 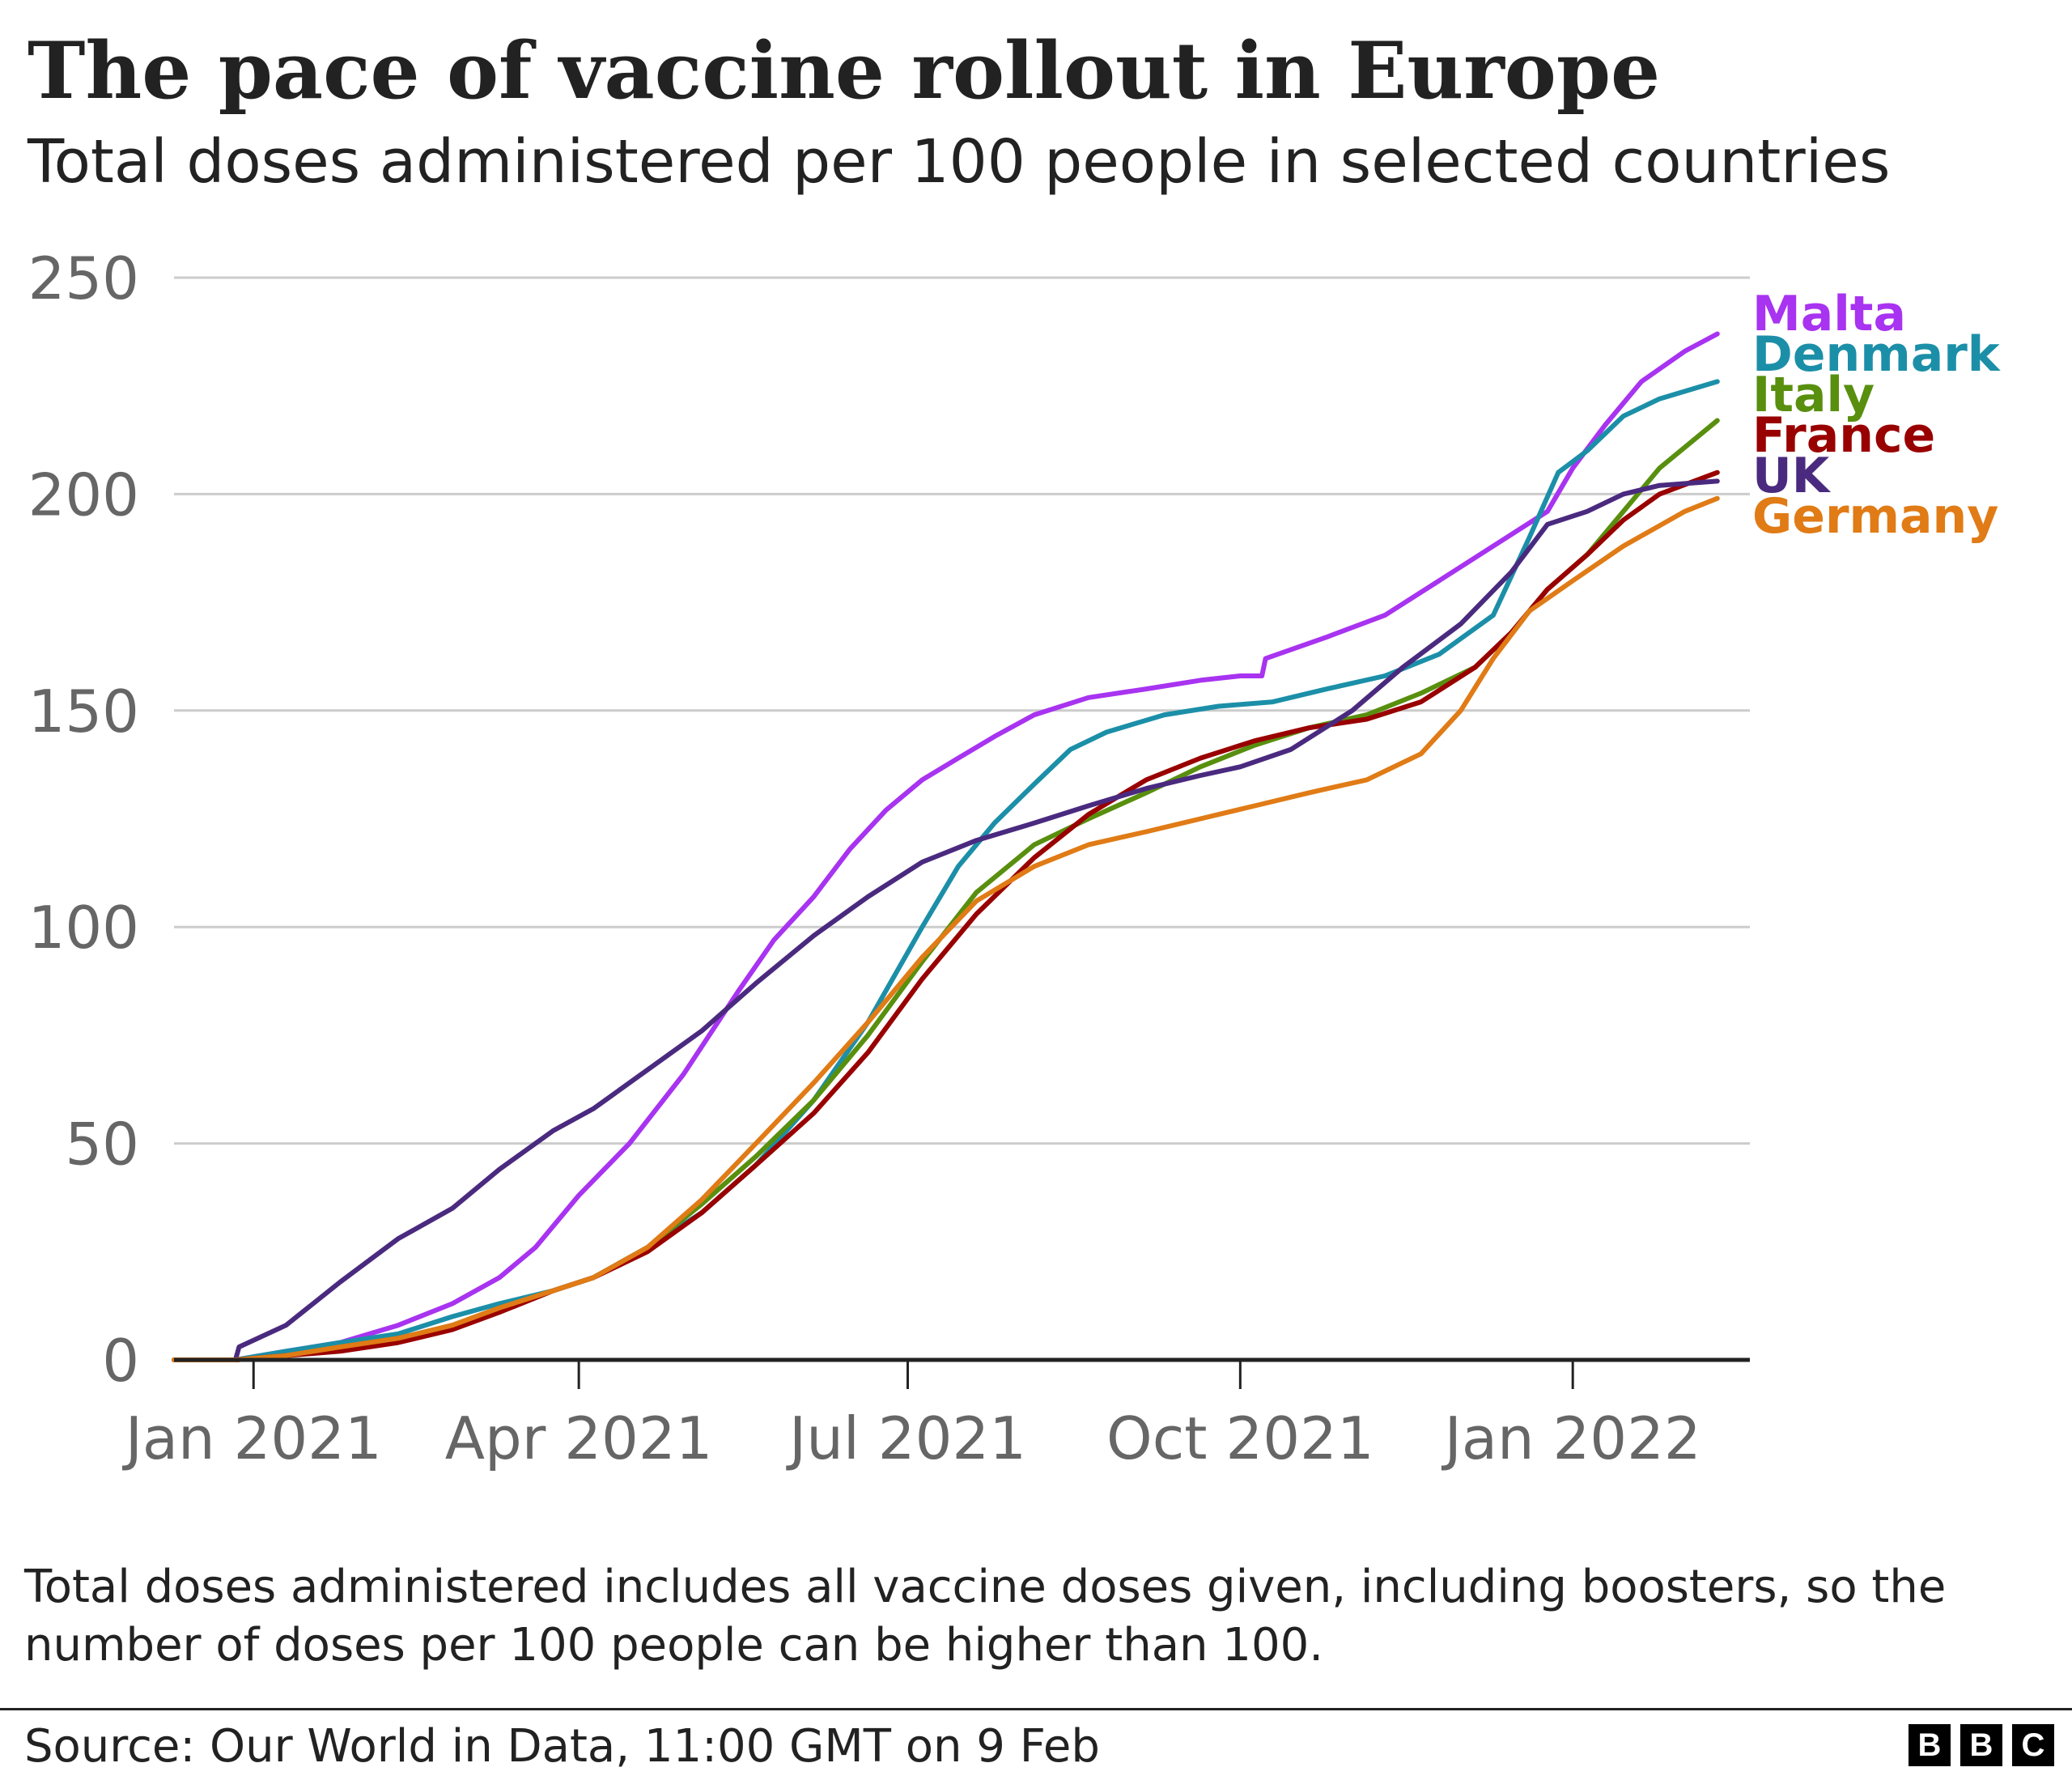 What do you see at coordinates (1875, 516) in the screenshot?
I see `series-label-germany: Germany` at bounding box center [1875, 516].